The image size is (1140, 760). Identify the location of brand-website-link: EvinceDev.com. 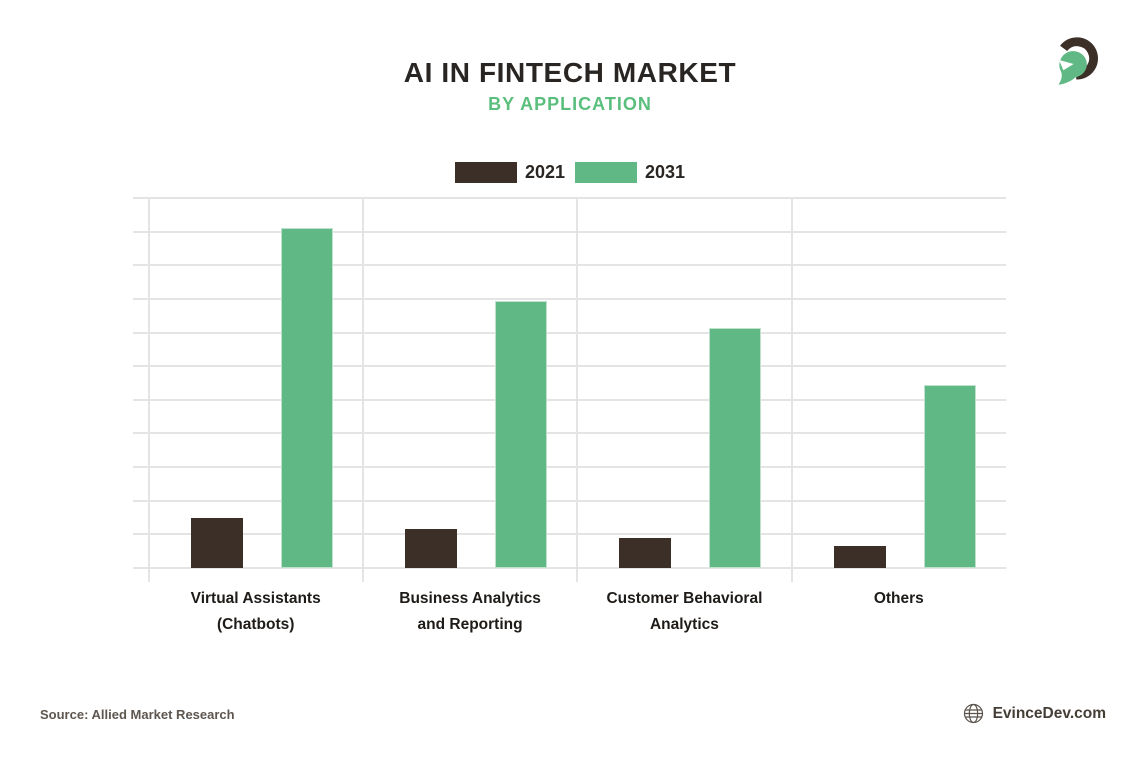
(1034, 713).